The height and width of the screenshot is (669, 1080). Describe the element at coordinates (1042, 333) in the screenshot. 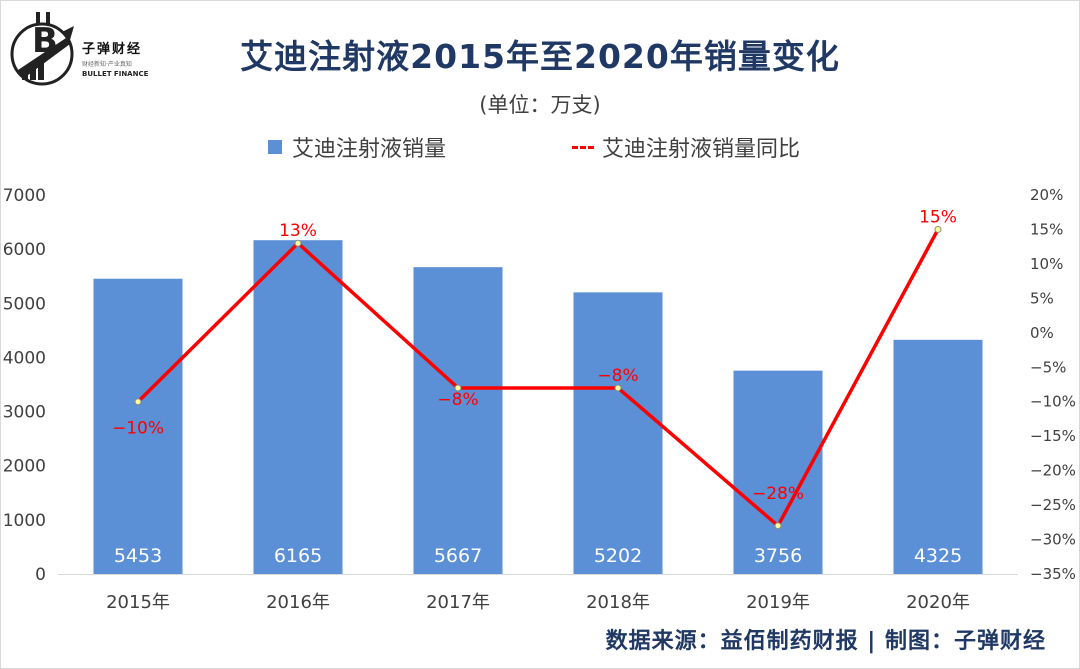

I see `y-right-tick-label: 0%` at that location.